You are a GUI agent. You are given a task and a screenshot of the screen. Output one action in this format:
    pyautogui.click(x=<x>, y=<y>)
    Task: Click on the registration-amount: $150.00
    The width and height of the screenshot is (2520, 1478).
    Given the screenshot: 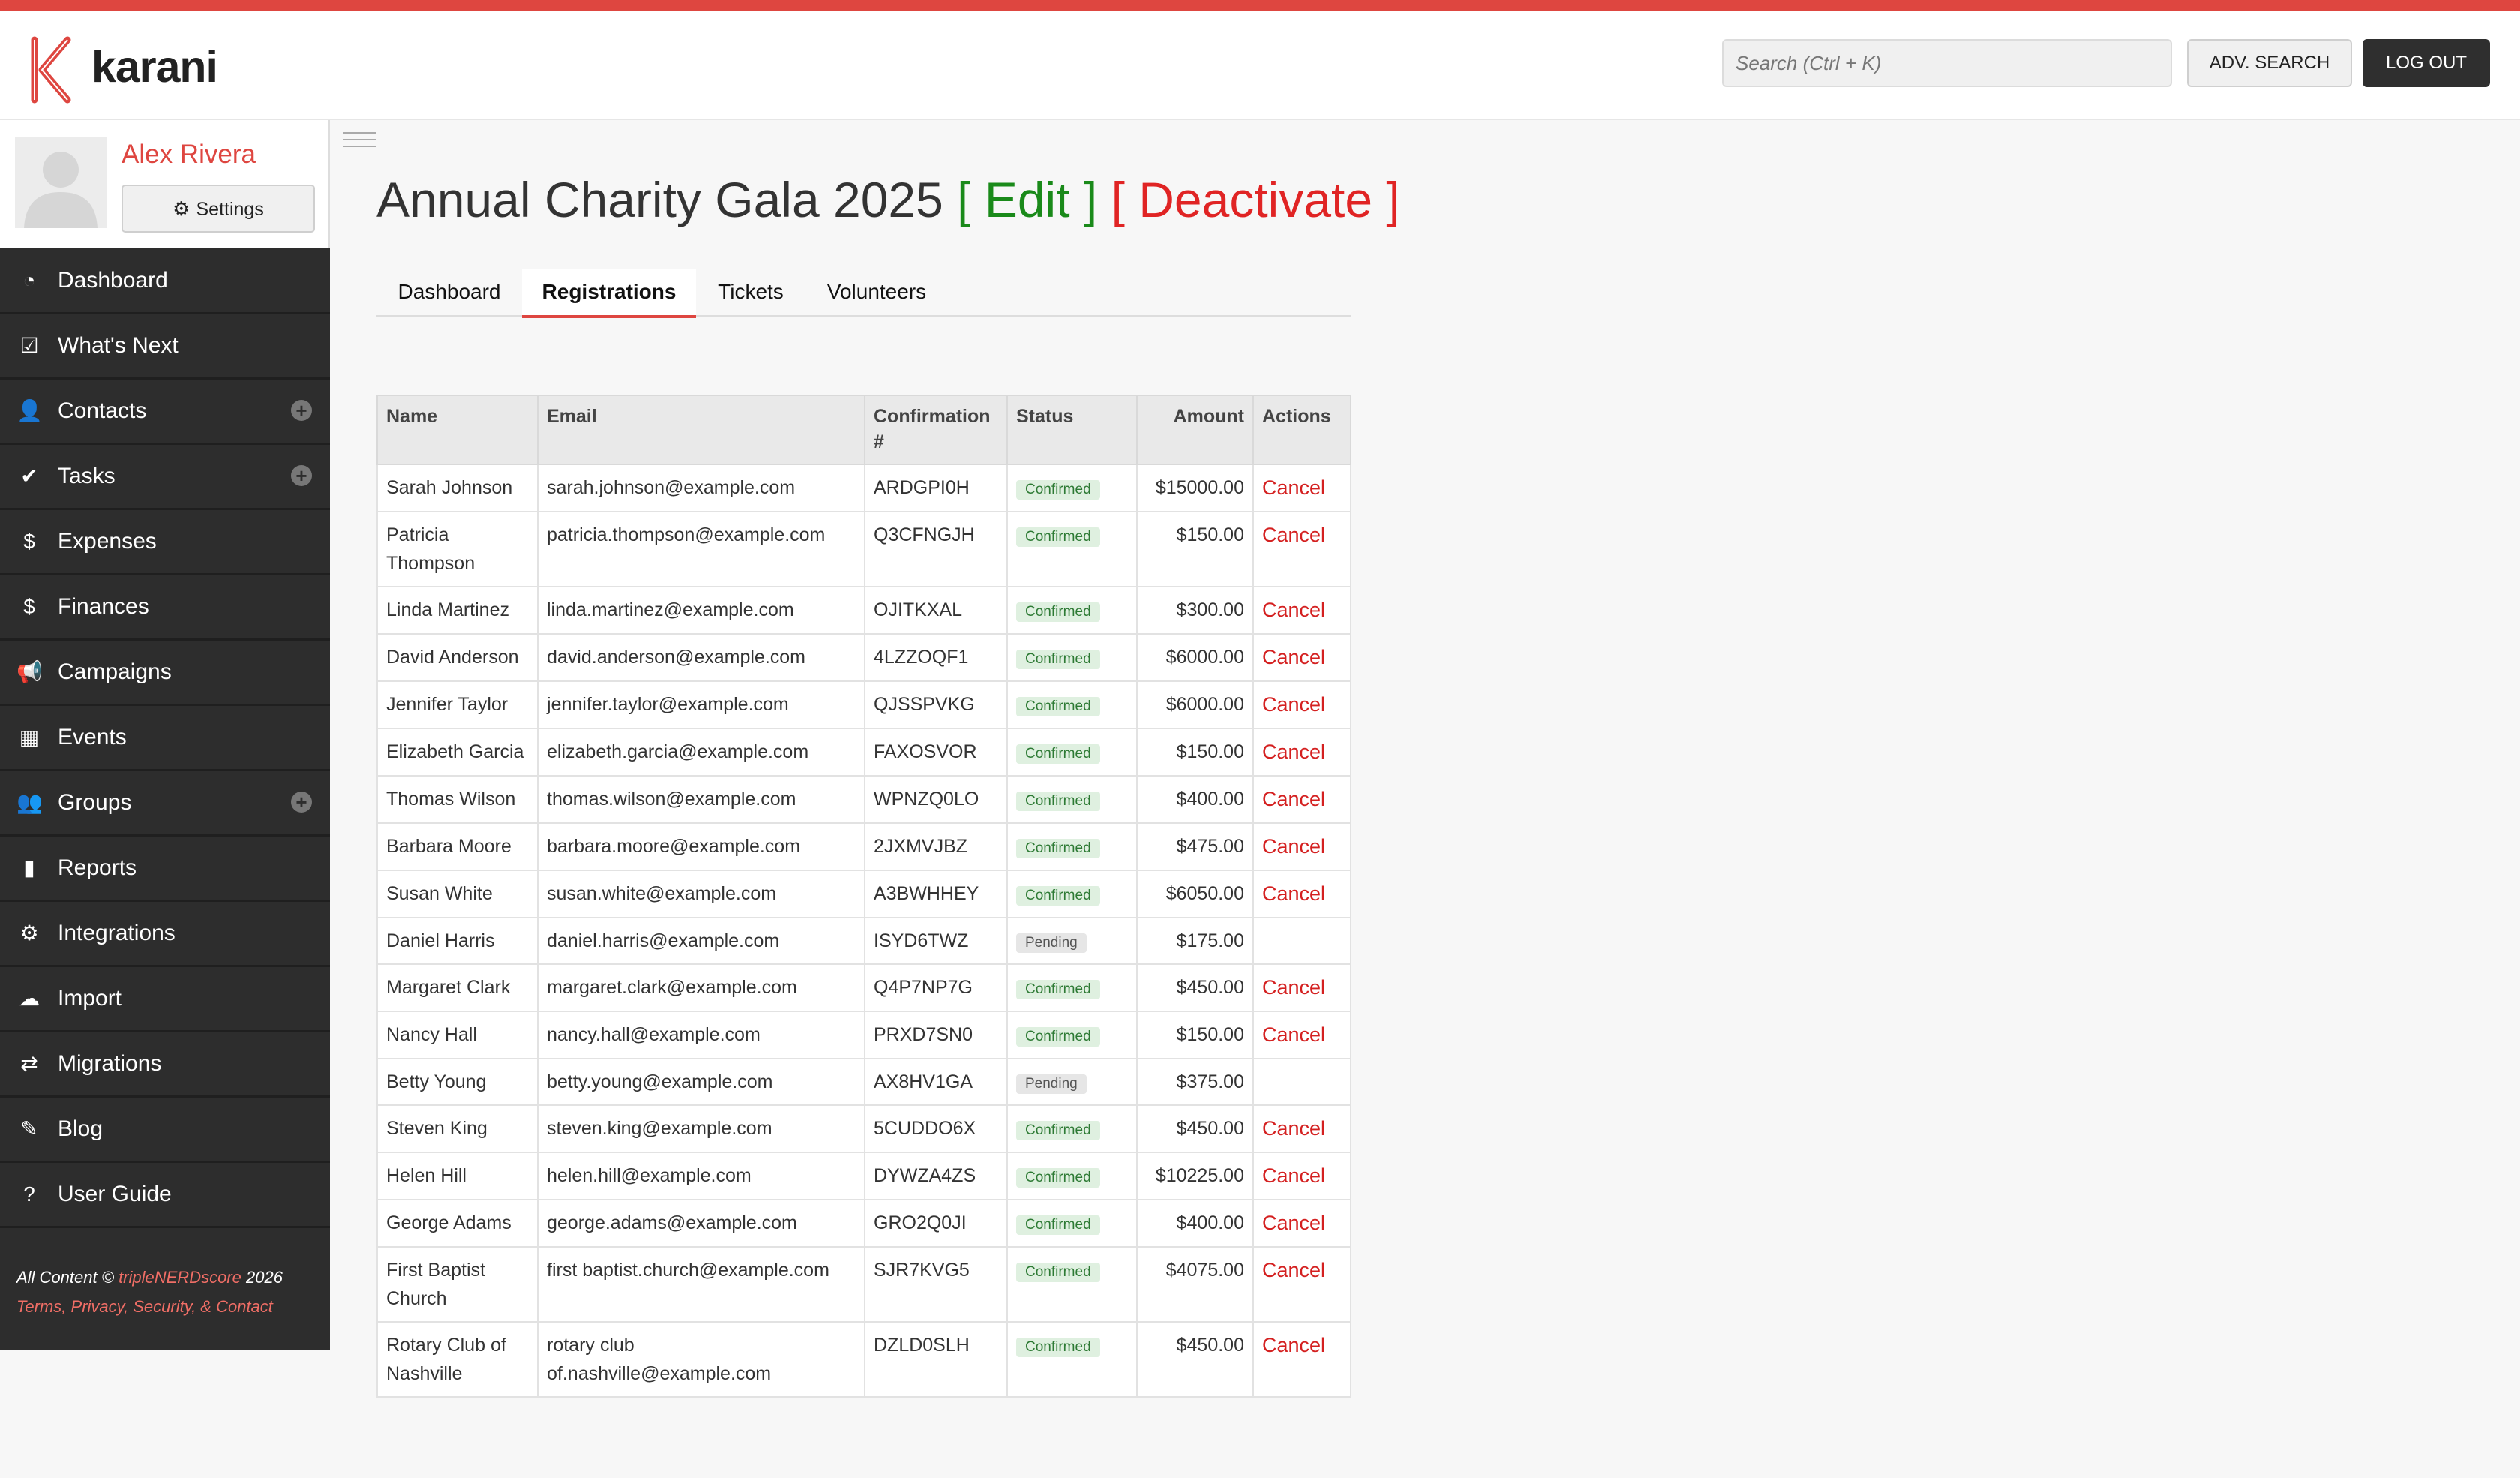 What is the action you would take?
    pyautogui.click(x=1195, y=1035)
    